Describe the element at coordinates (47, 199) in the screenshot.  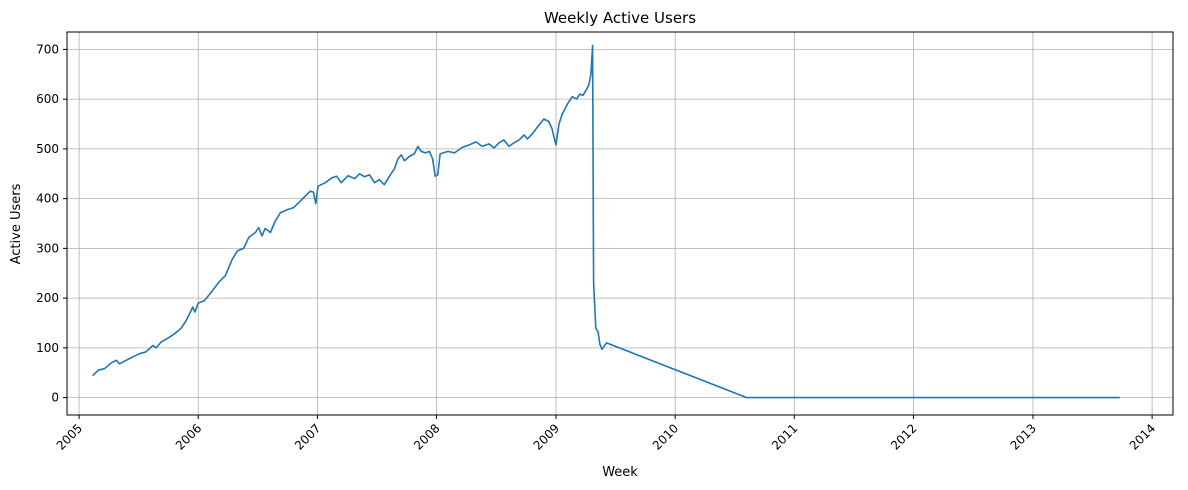
I see `y-tick-label: 400` at that location.